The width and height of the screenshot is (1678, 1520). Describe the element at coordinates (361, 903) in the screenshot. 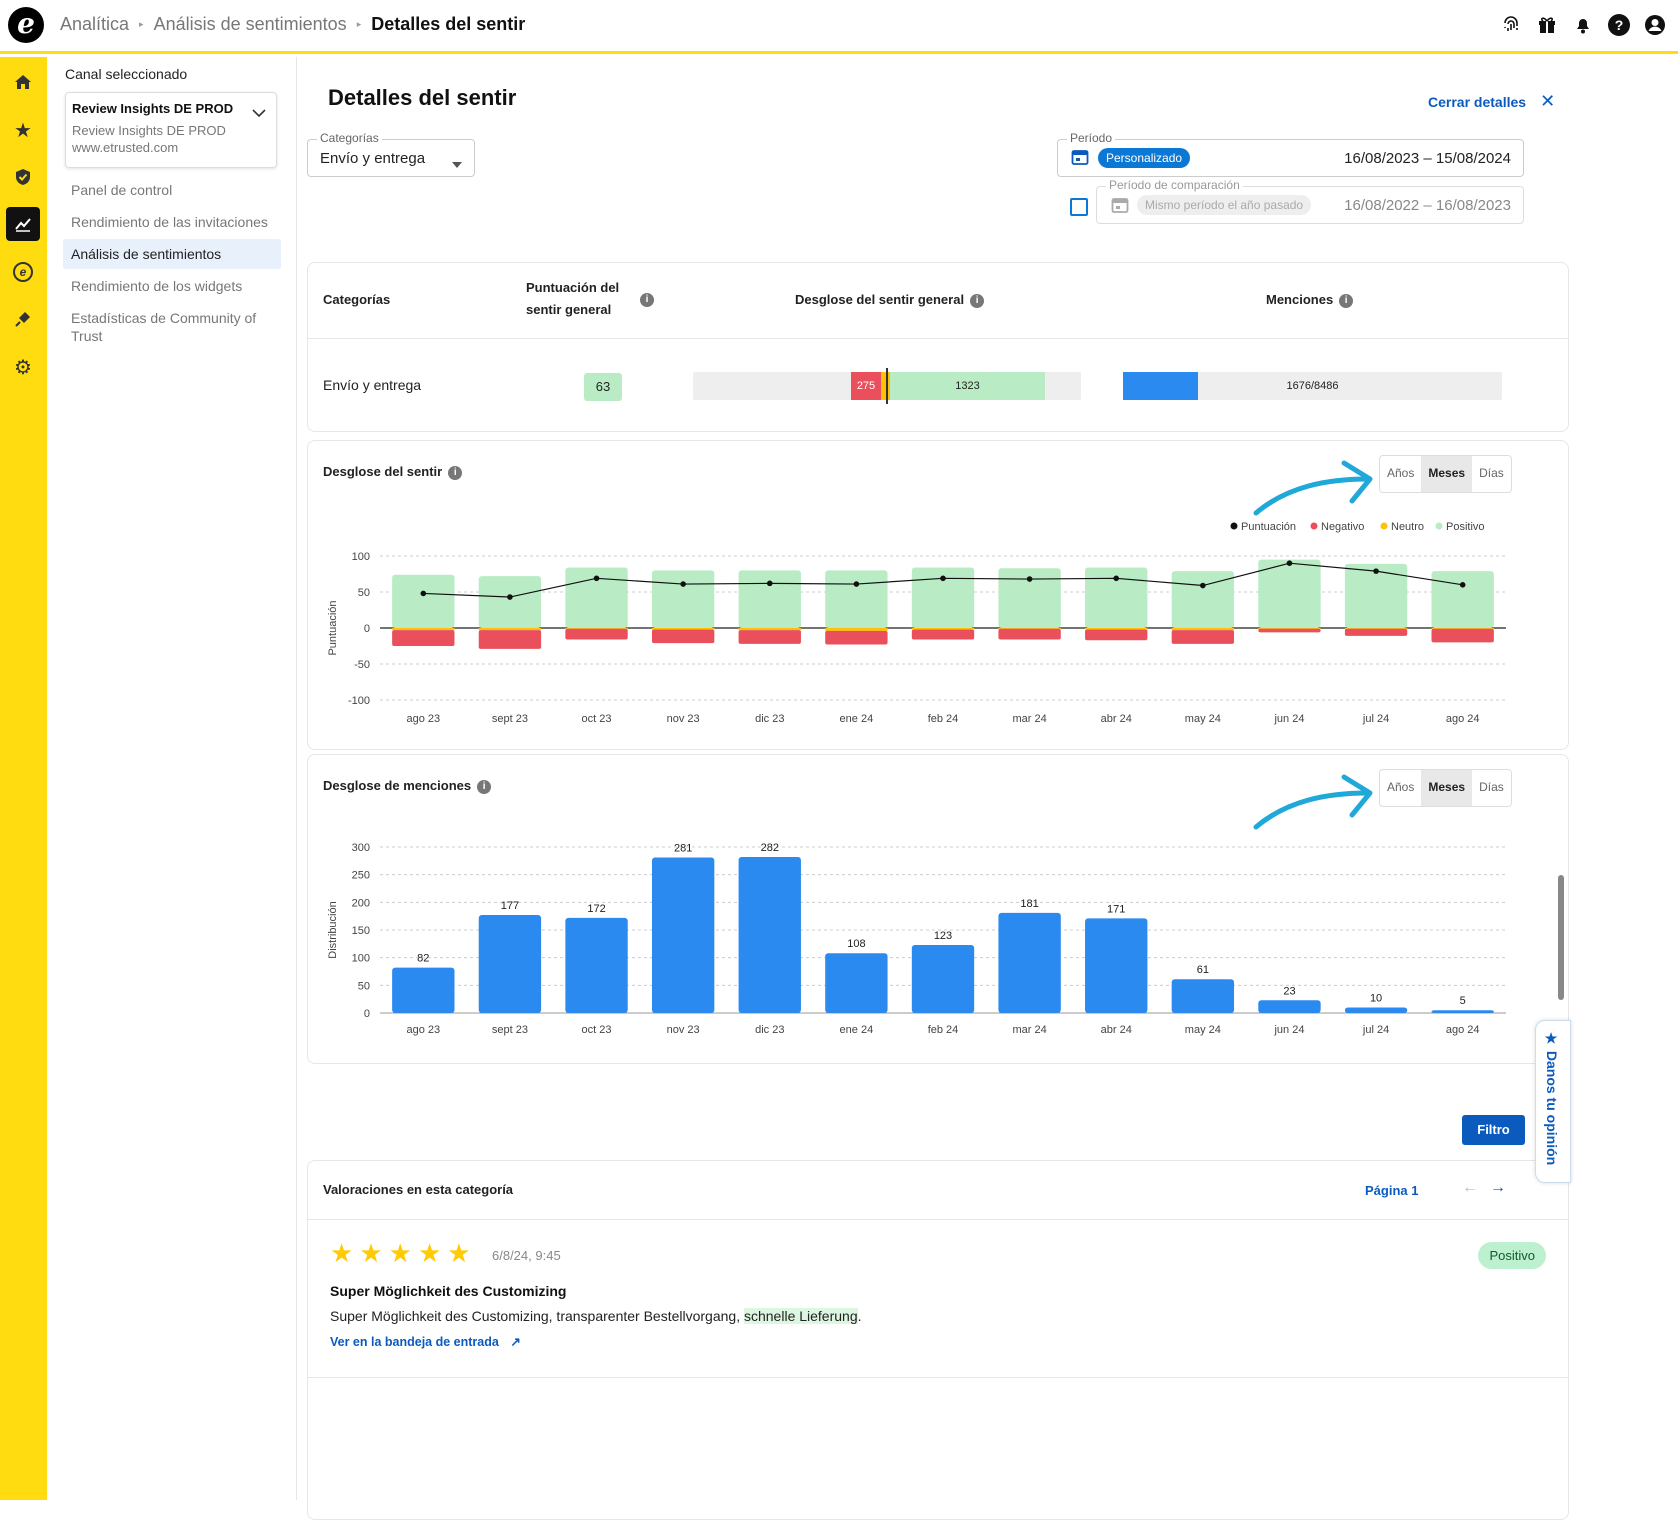

I see `y-tick-label: 200` at that location.